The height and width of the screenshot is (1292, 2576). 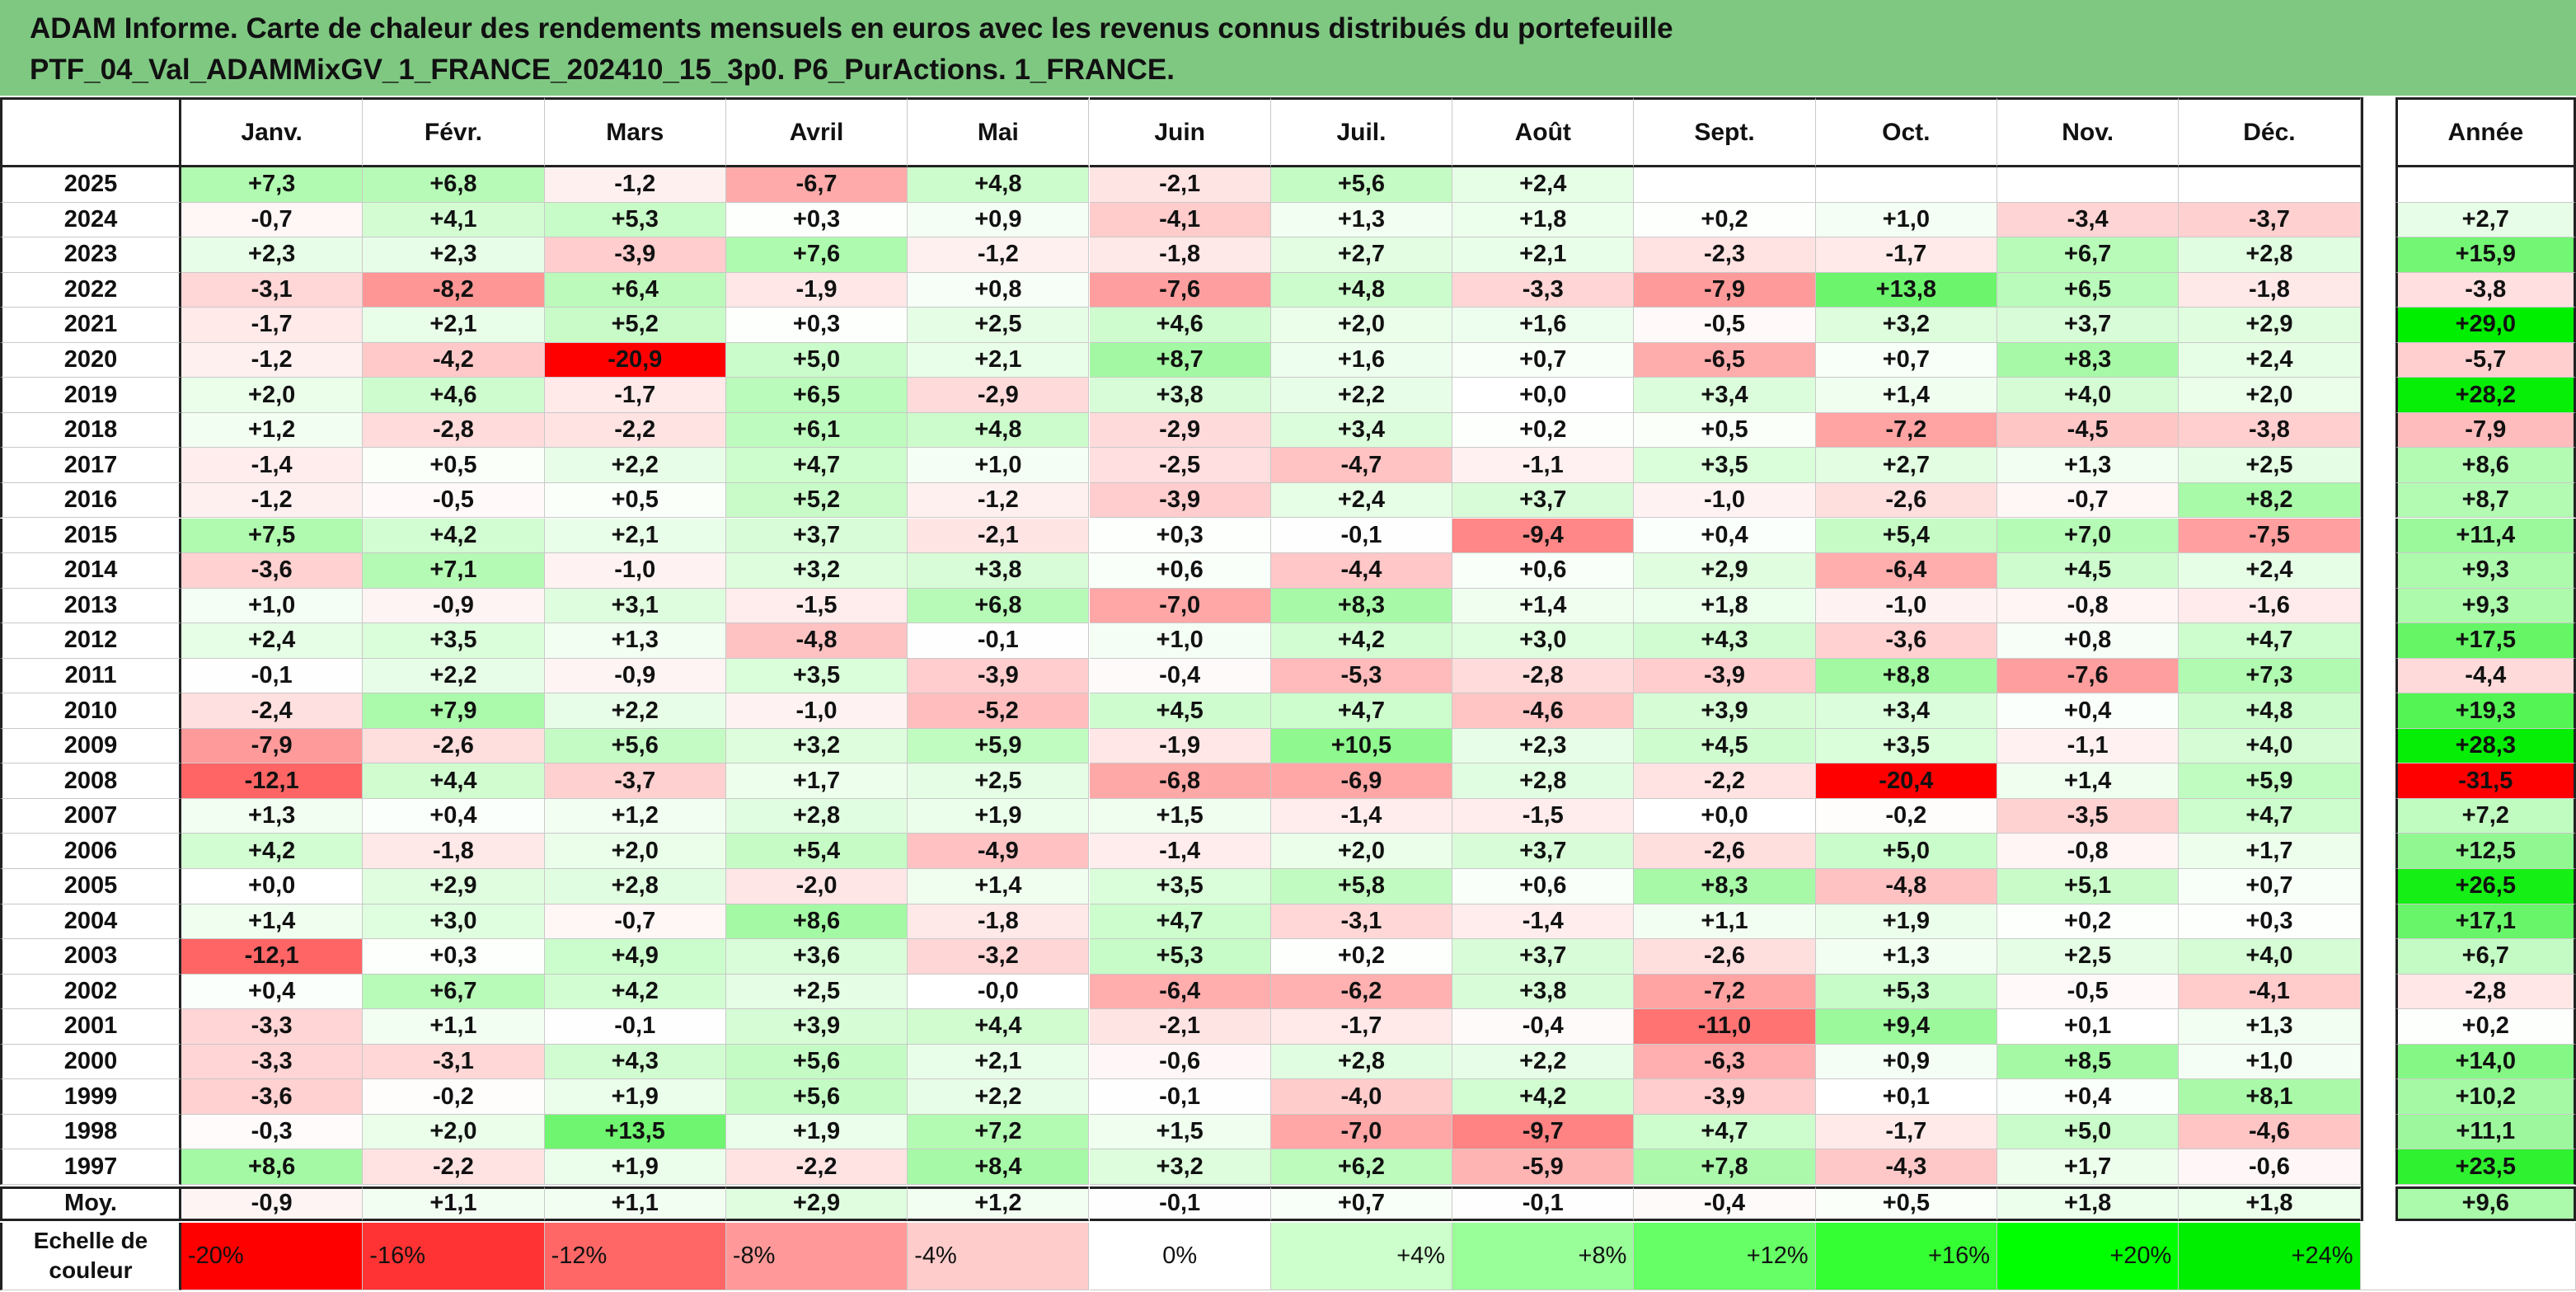 I want to click on heatmap-cell, so click(x=1906, y=185).